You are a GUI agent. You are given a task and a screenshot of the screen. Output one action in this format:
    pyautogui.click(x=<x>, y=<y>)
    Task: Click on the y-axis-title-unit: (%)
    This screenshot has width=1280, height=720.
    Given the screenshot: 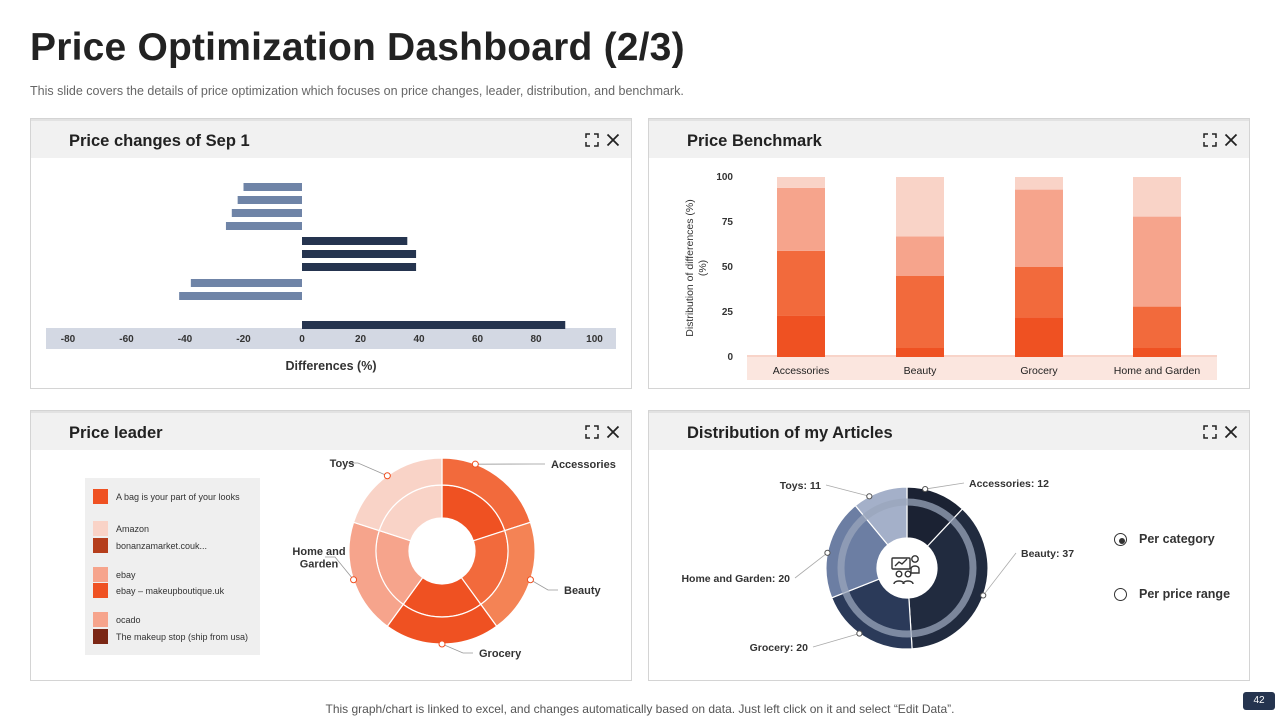 What is the action you would take?
    pyautogui.click(x=703, y=268)
    